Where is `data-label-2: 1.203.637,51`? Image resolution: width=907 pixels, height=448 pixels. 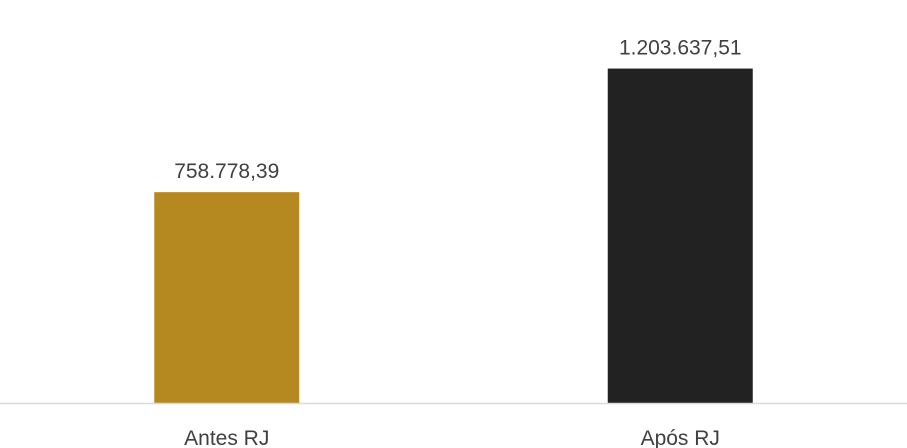
data-label-2: 1.203.637,51 is located at coordinates (680, 48).